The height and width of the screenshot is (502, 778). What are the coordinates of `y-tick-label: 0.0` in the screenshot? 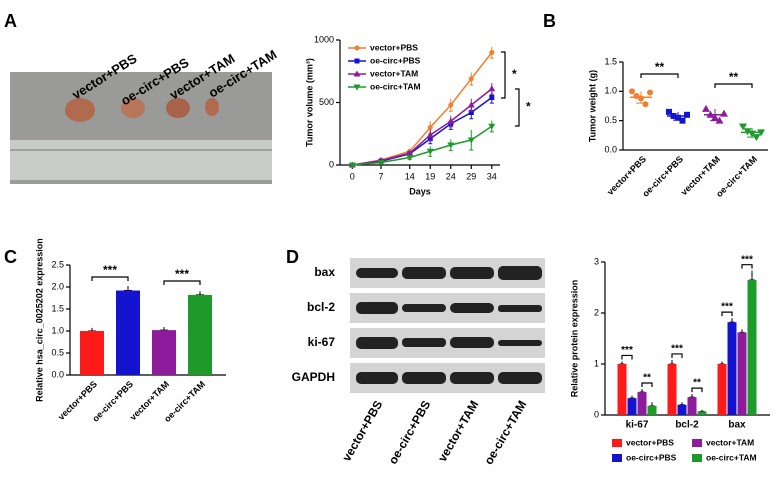 It's located at (57, 374).